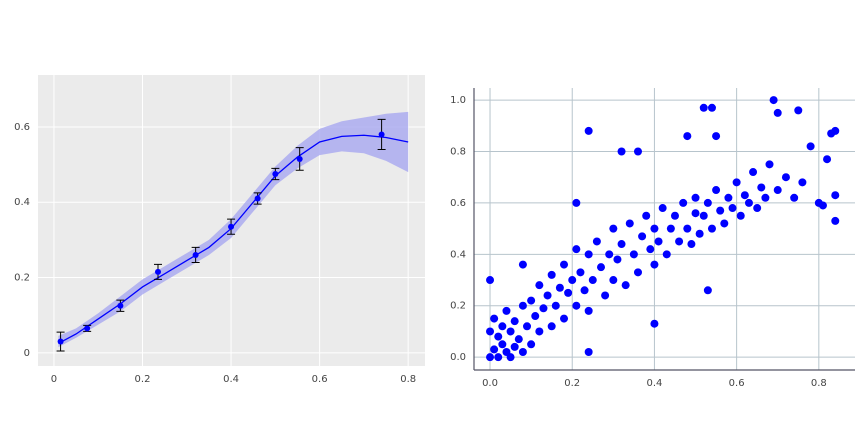 This screenshot has height=427, width=860. I want to click on y-tick-label: 0.2, so click(458, 306).